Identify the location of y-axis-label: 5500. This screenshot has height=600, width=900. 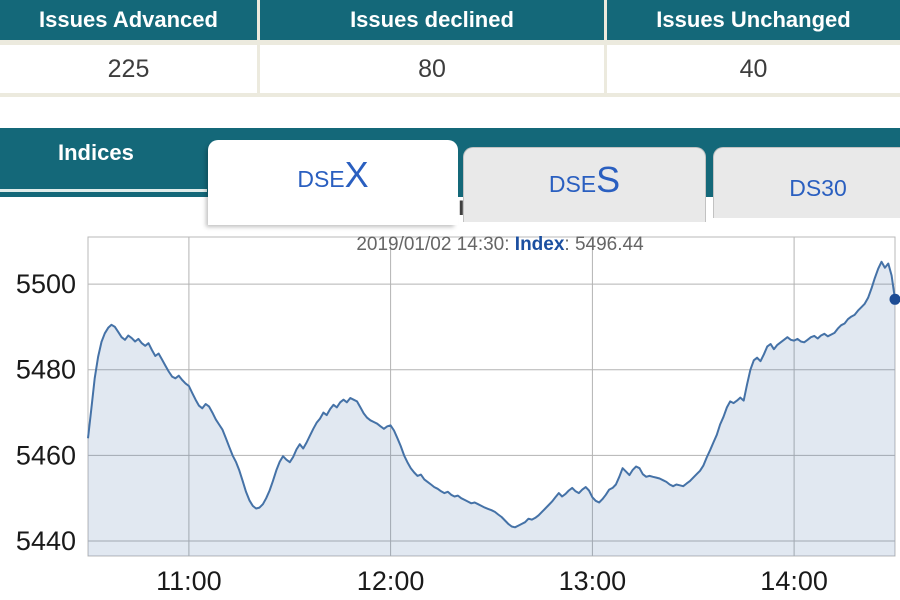
(46, 284).